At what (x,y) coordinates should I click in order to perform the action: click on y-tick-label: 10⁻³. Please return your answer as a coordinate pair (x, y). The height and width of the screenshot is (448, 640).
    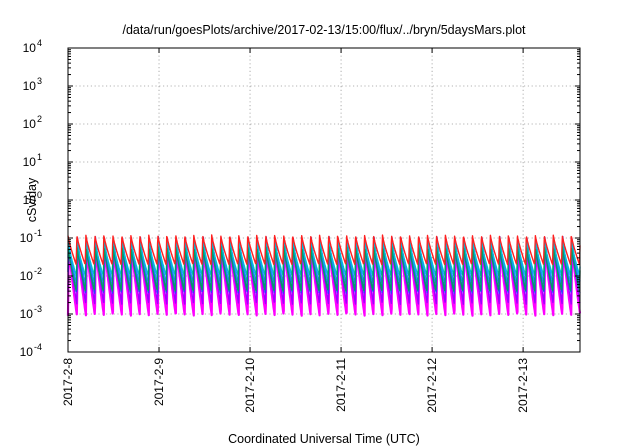
    Looking at the image, I should click on (31, 312).